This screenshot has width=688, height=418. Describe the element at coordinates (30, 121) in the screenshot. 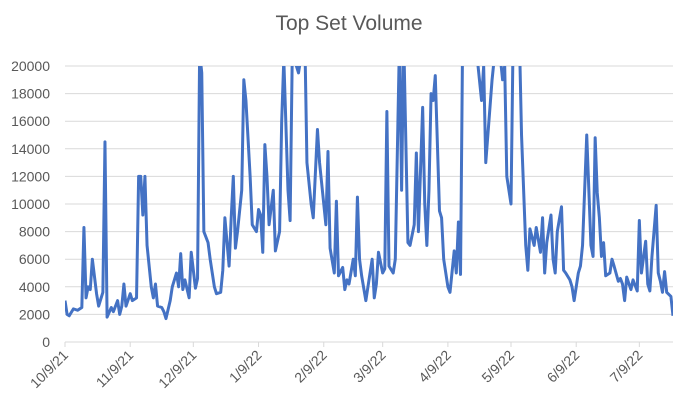

I see `y-tick-label: 16000` at that location.